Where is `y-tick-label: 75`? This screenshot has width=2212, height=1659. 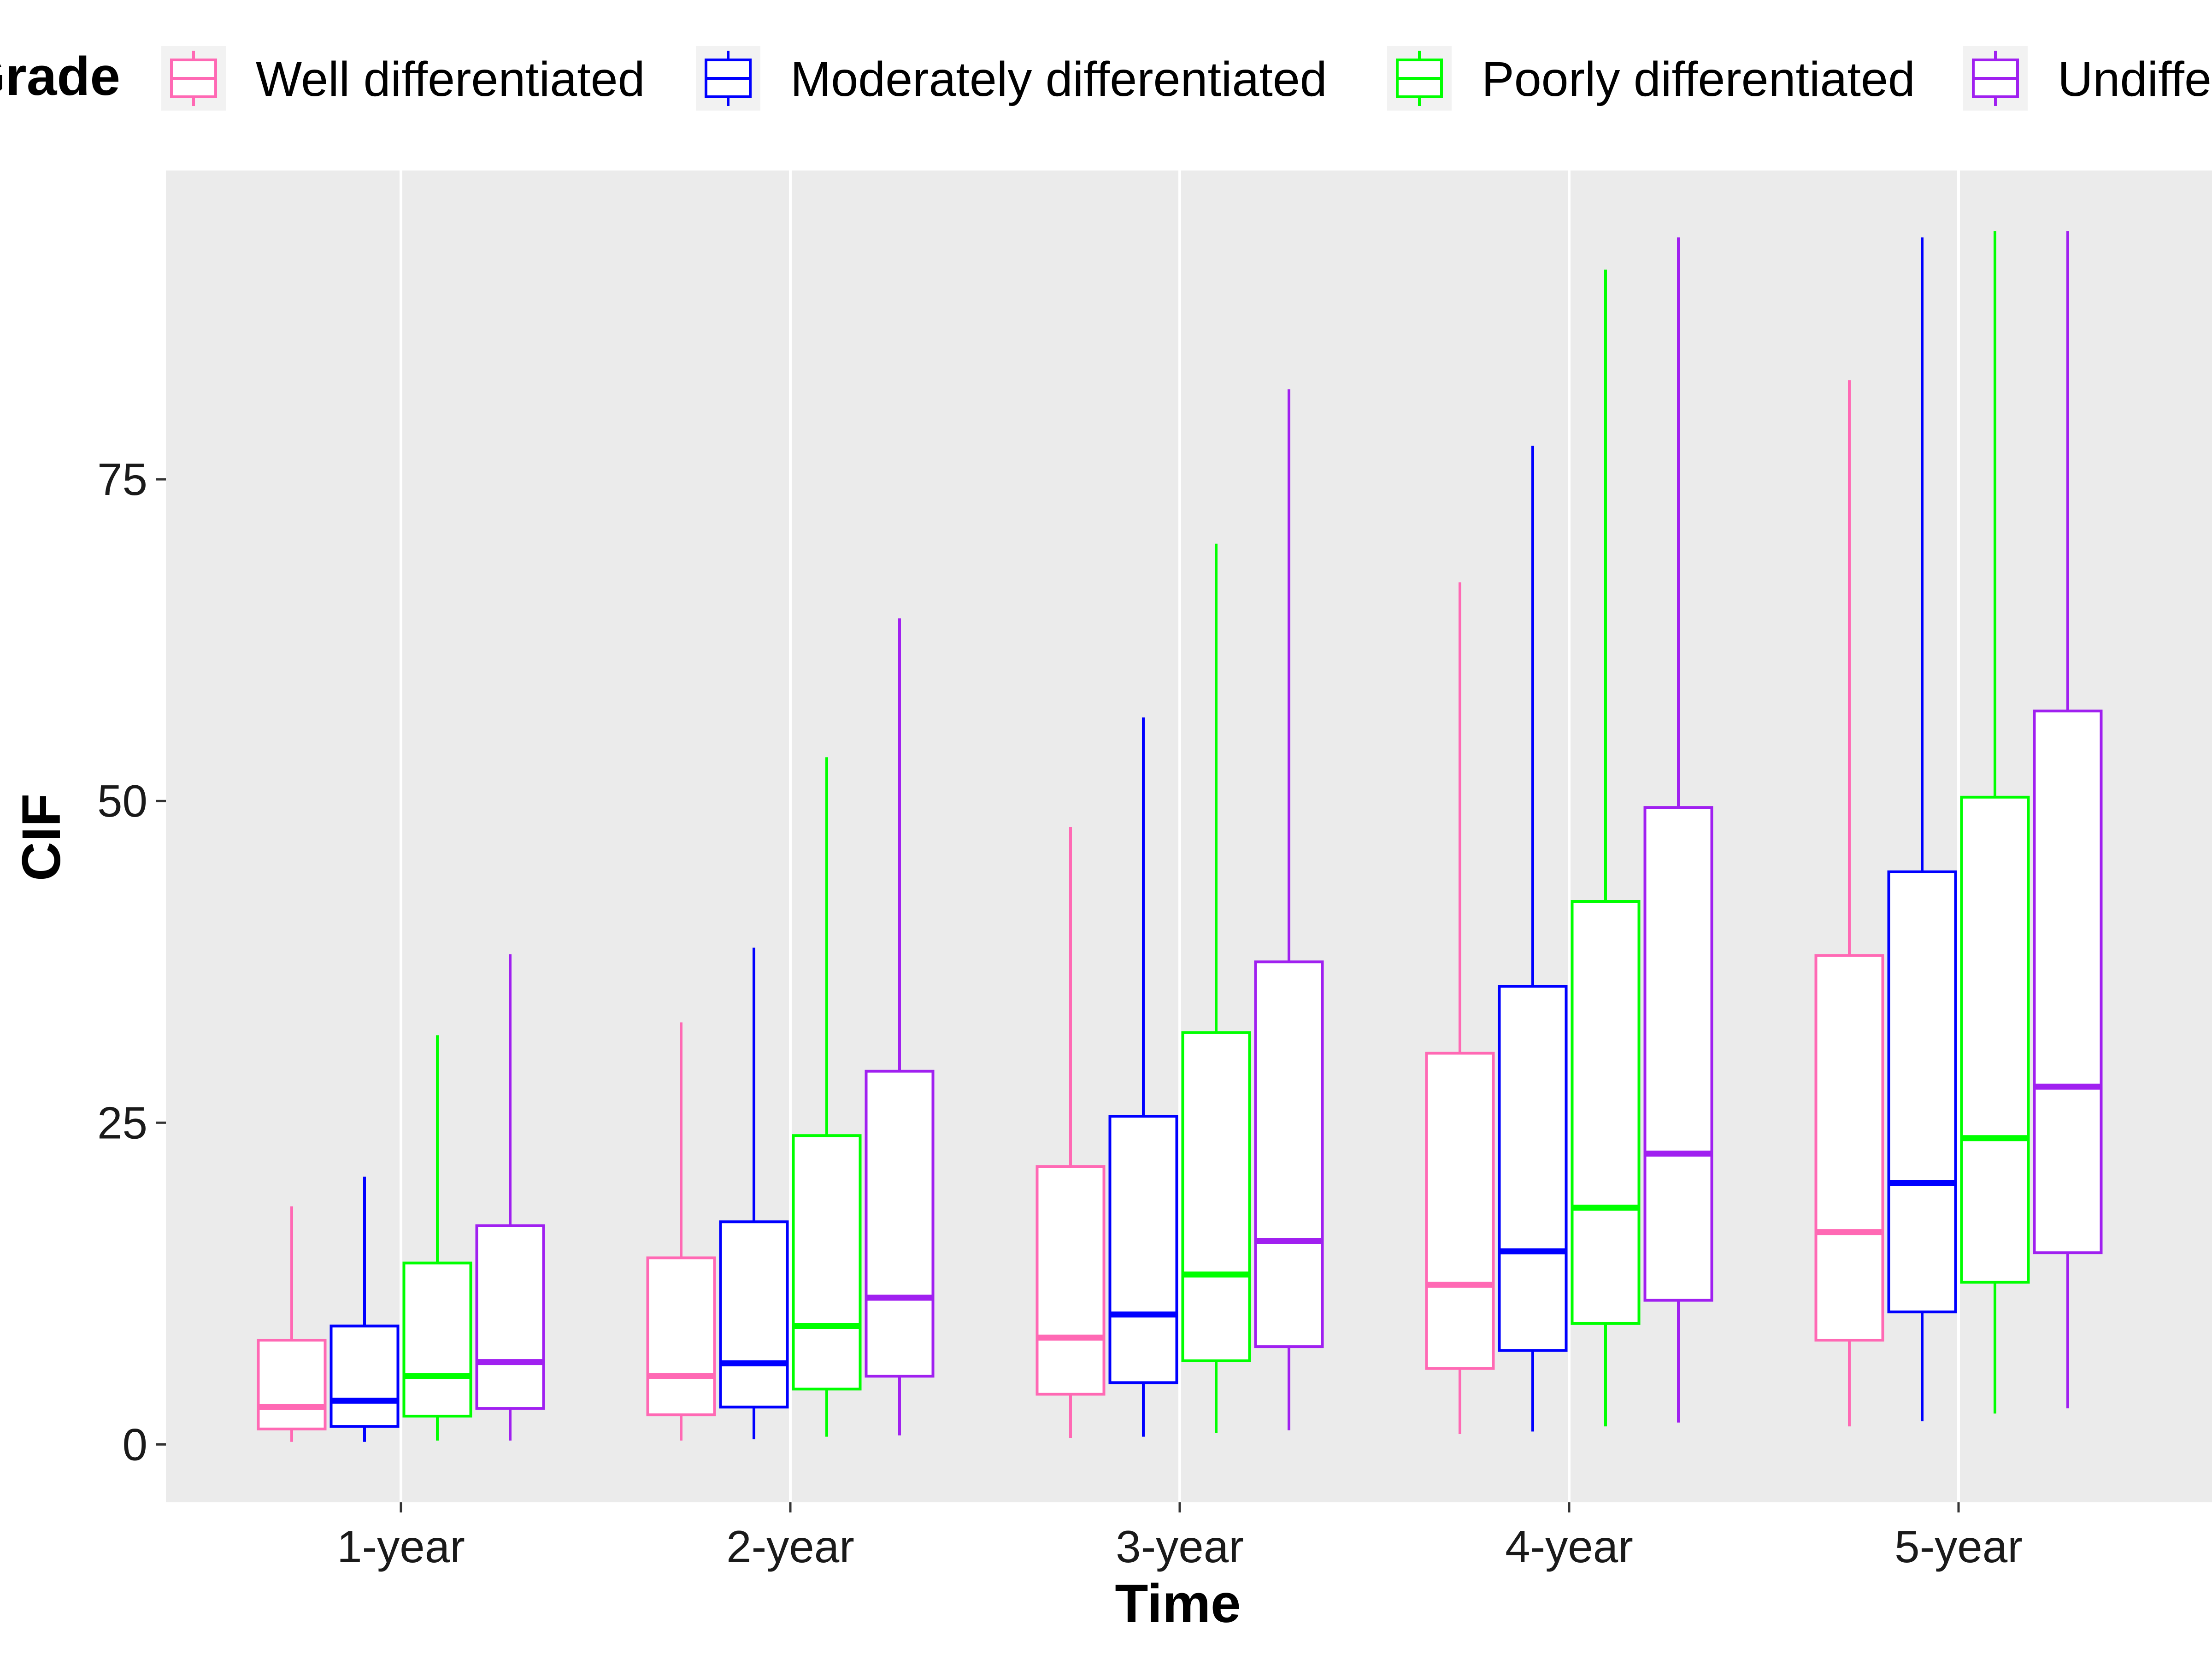
y-tick-label: 75 is located at coordinates (122, 479).